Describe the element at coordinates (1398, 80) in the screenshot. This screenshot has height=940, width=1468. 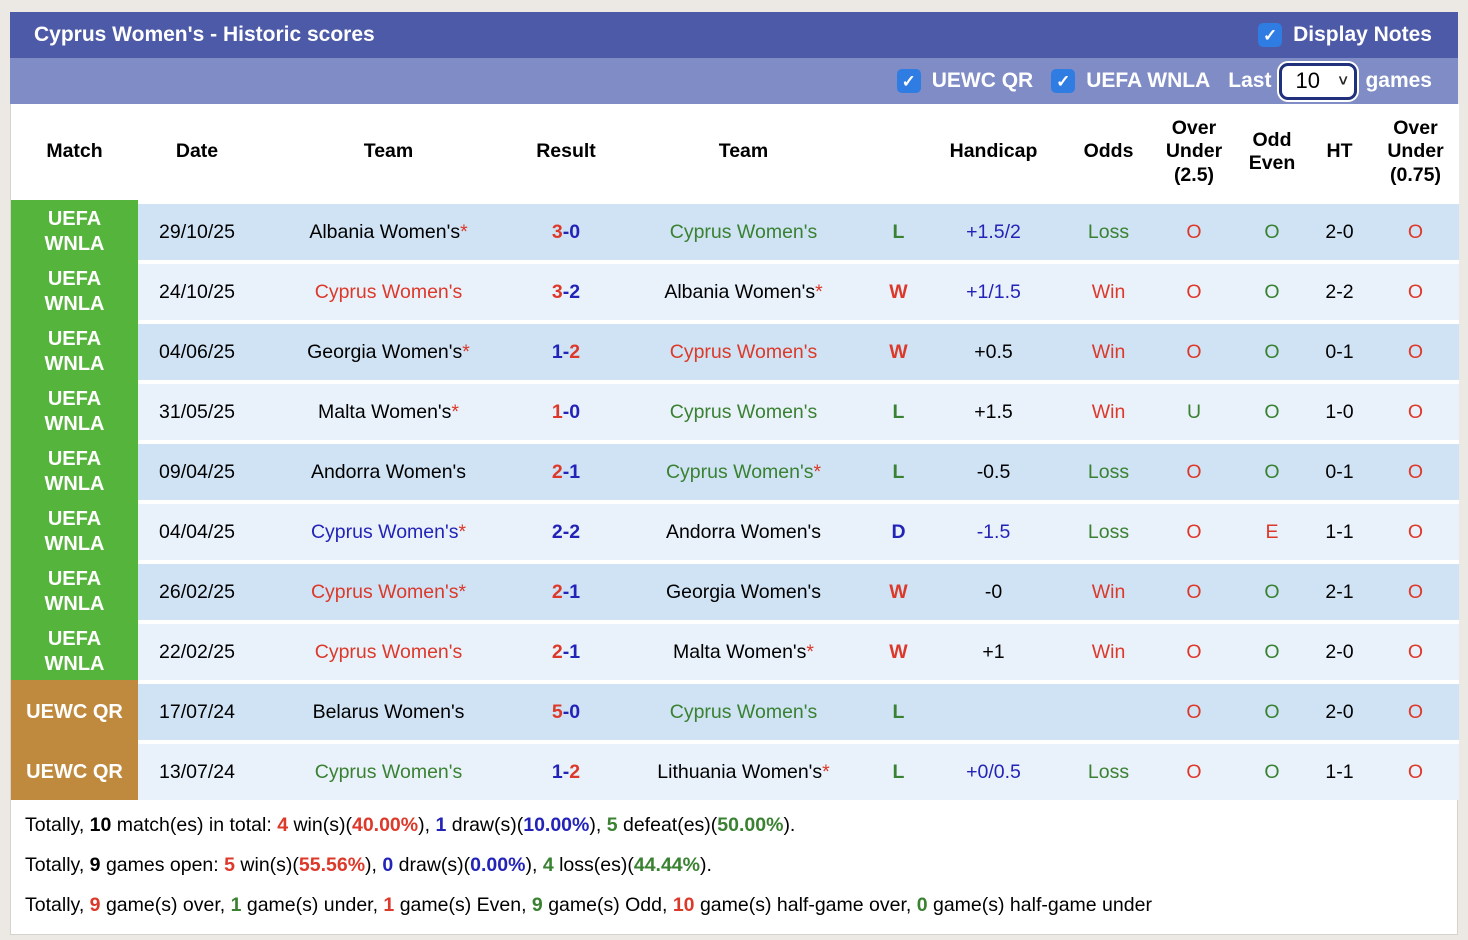
I see `games-label: games` at that location.